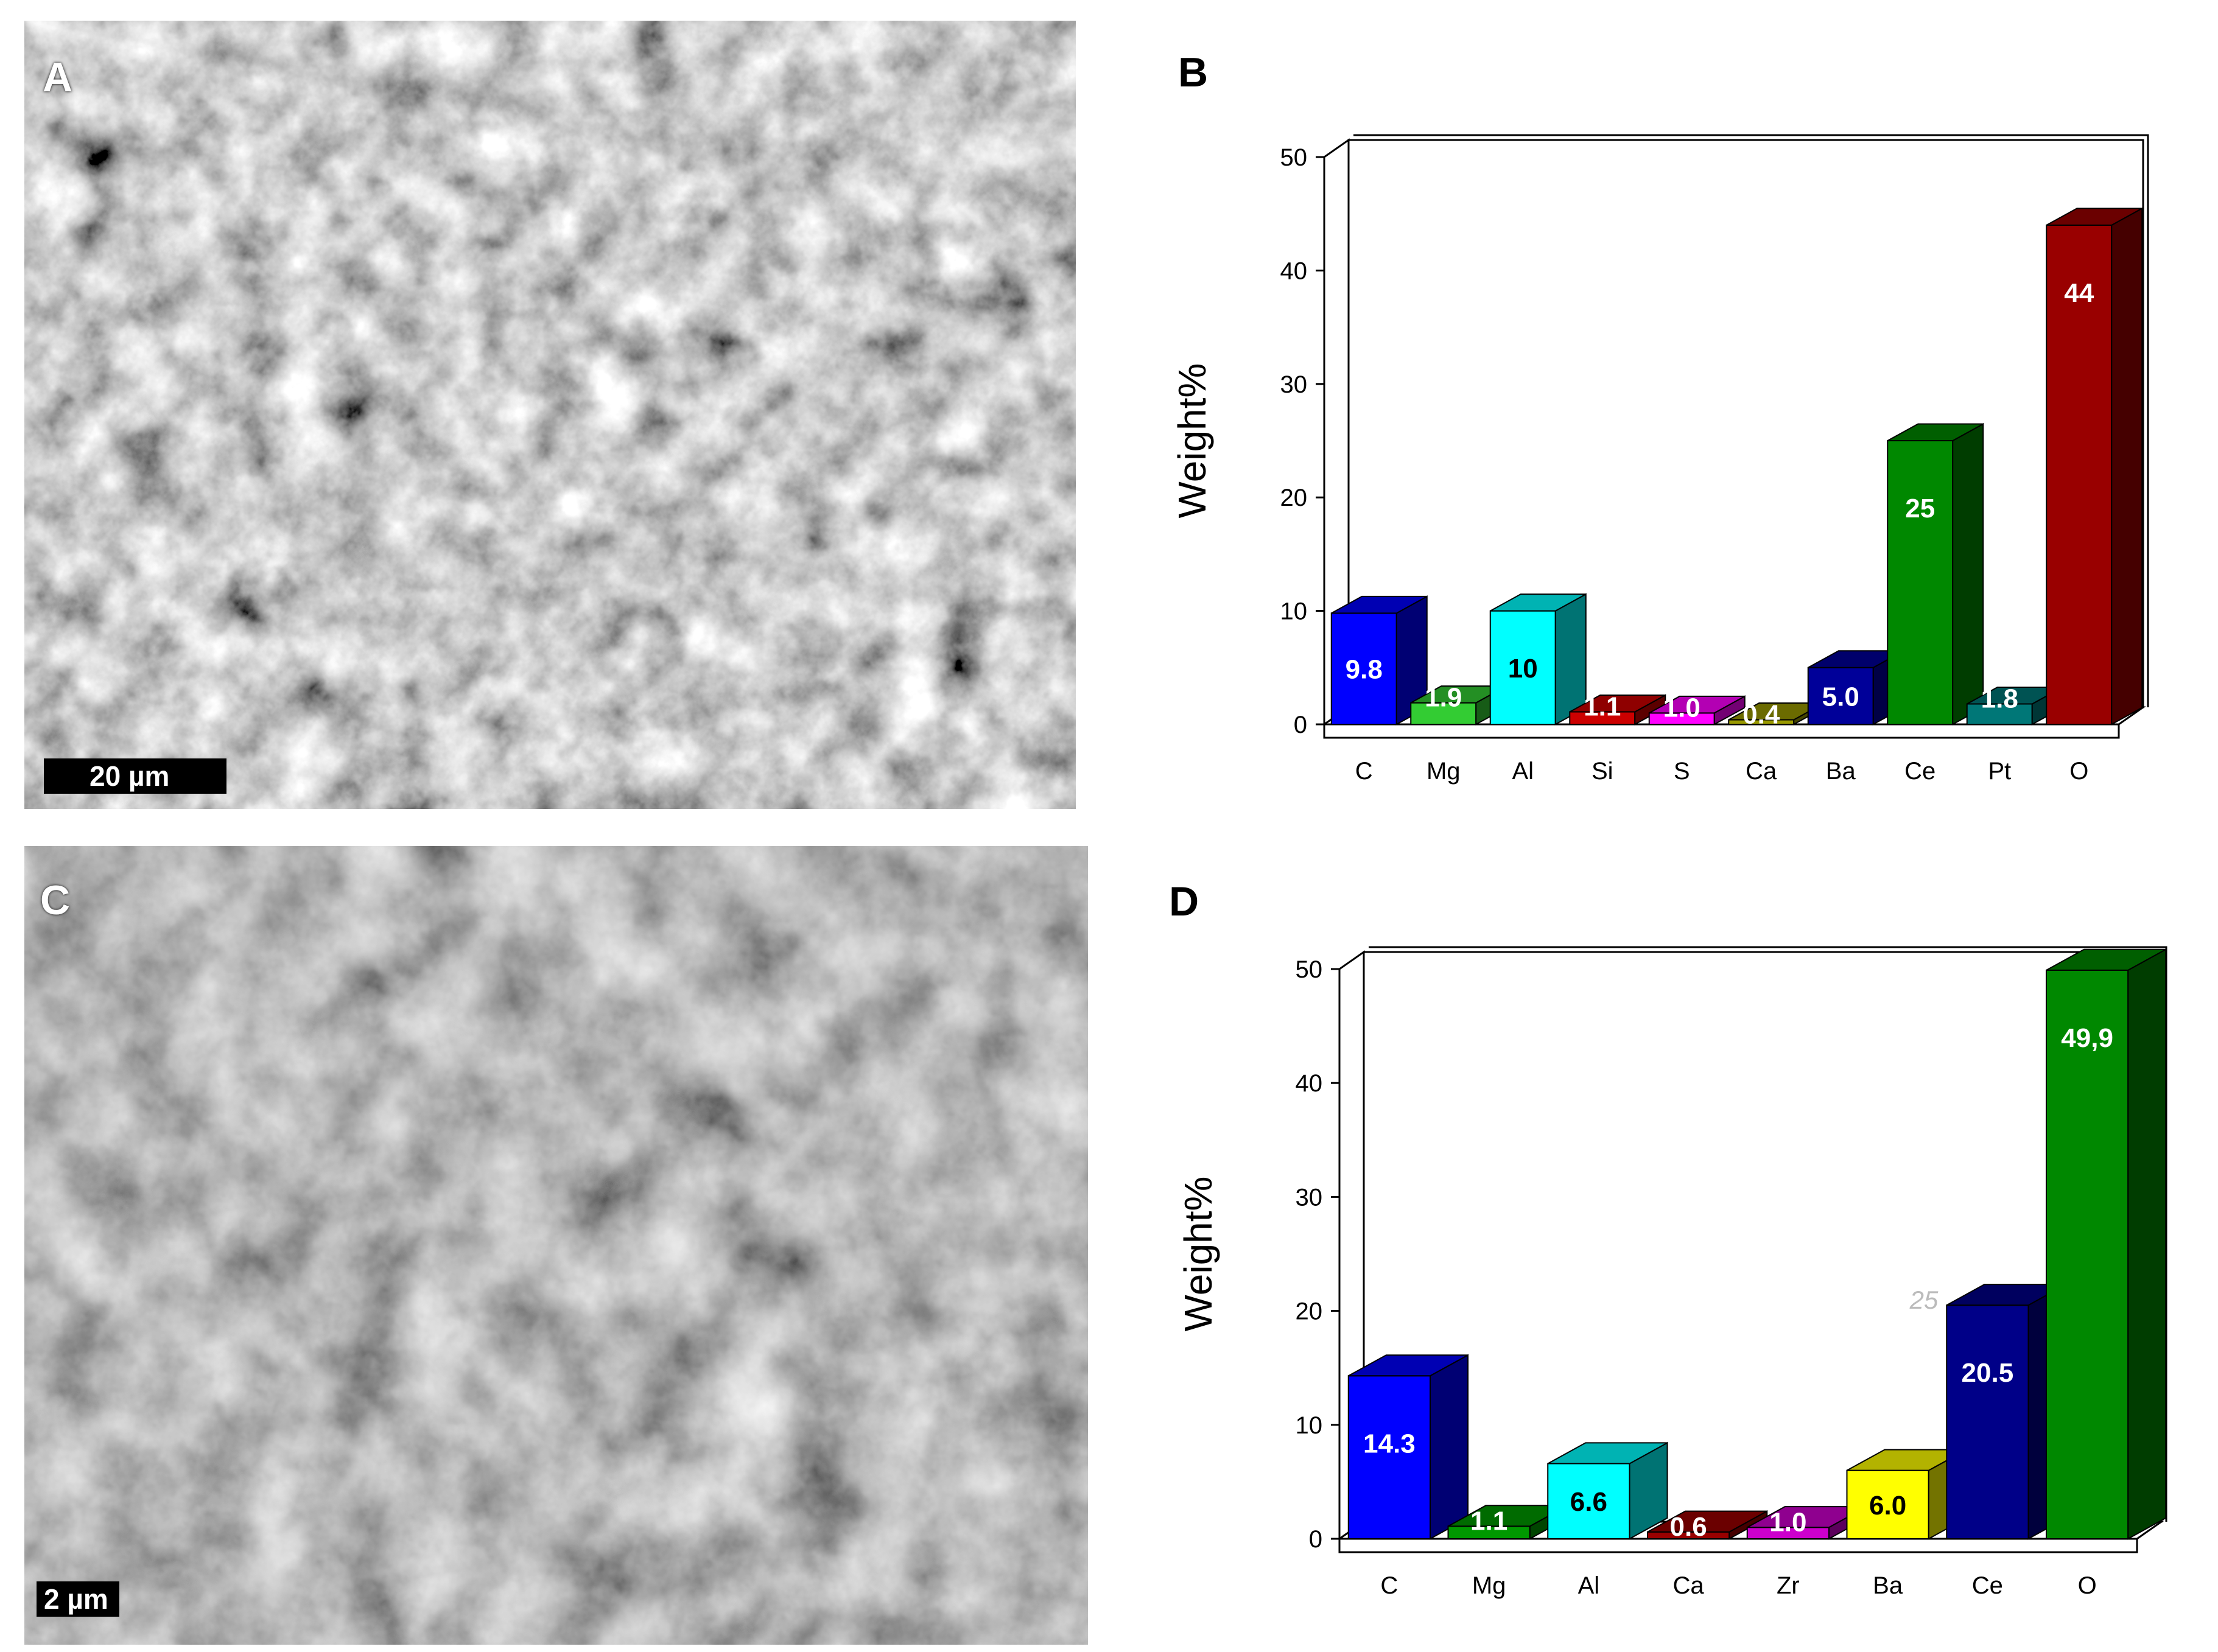  I want to click on chart-b-category-label: O, so click(2078, 771).